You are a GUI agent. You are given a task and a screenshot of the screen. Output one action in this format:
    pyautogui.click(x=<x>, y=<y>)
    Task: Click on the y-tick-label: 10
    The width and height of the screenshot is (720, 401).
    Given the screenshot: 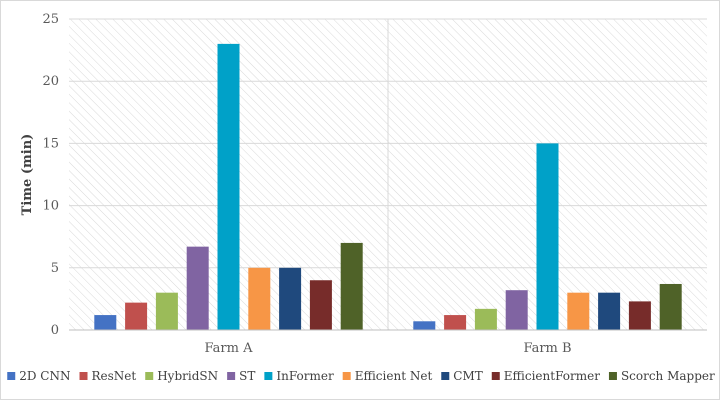 What is the action you would take?
    pyautogui.click(x=50, y=206)
    